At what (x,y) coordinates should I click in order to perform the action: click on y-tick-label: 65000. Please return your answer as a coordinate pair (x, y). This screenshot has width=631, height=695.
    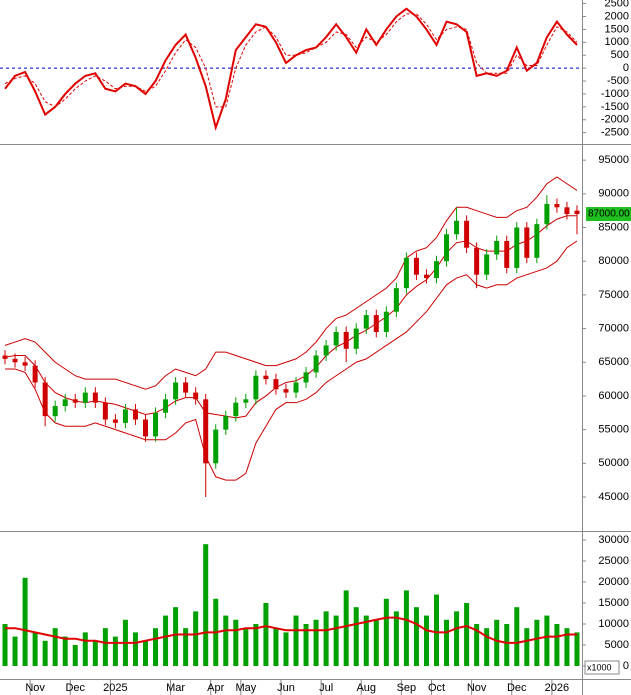
    Looking at the image, I should click on (613, 362).